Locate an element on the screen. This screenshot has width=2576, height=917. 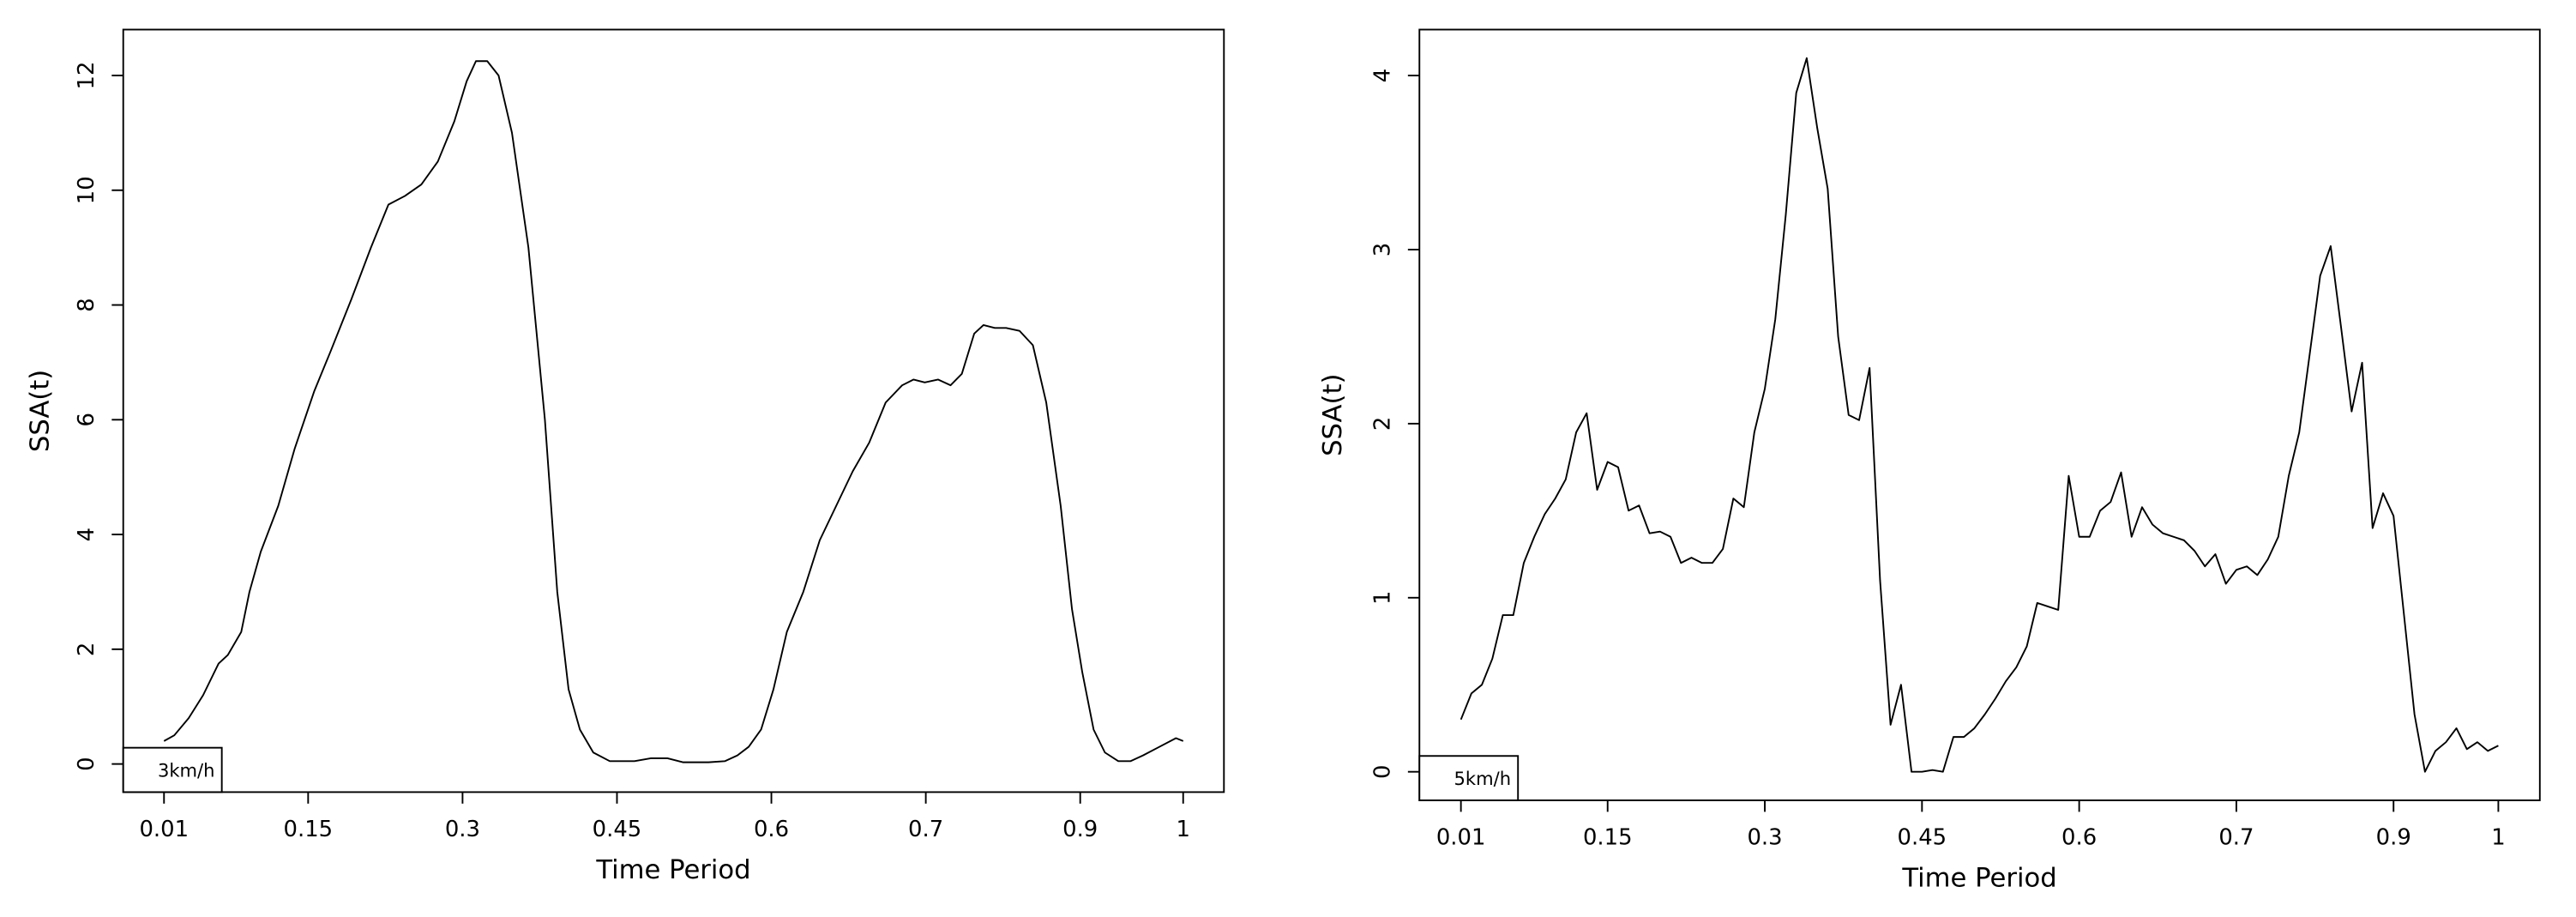
y-tick-label: 12 is located at coordinates (86, 76).